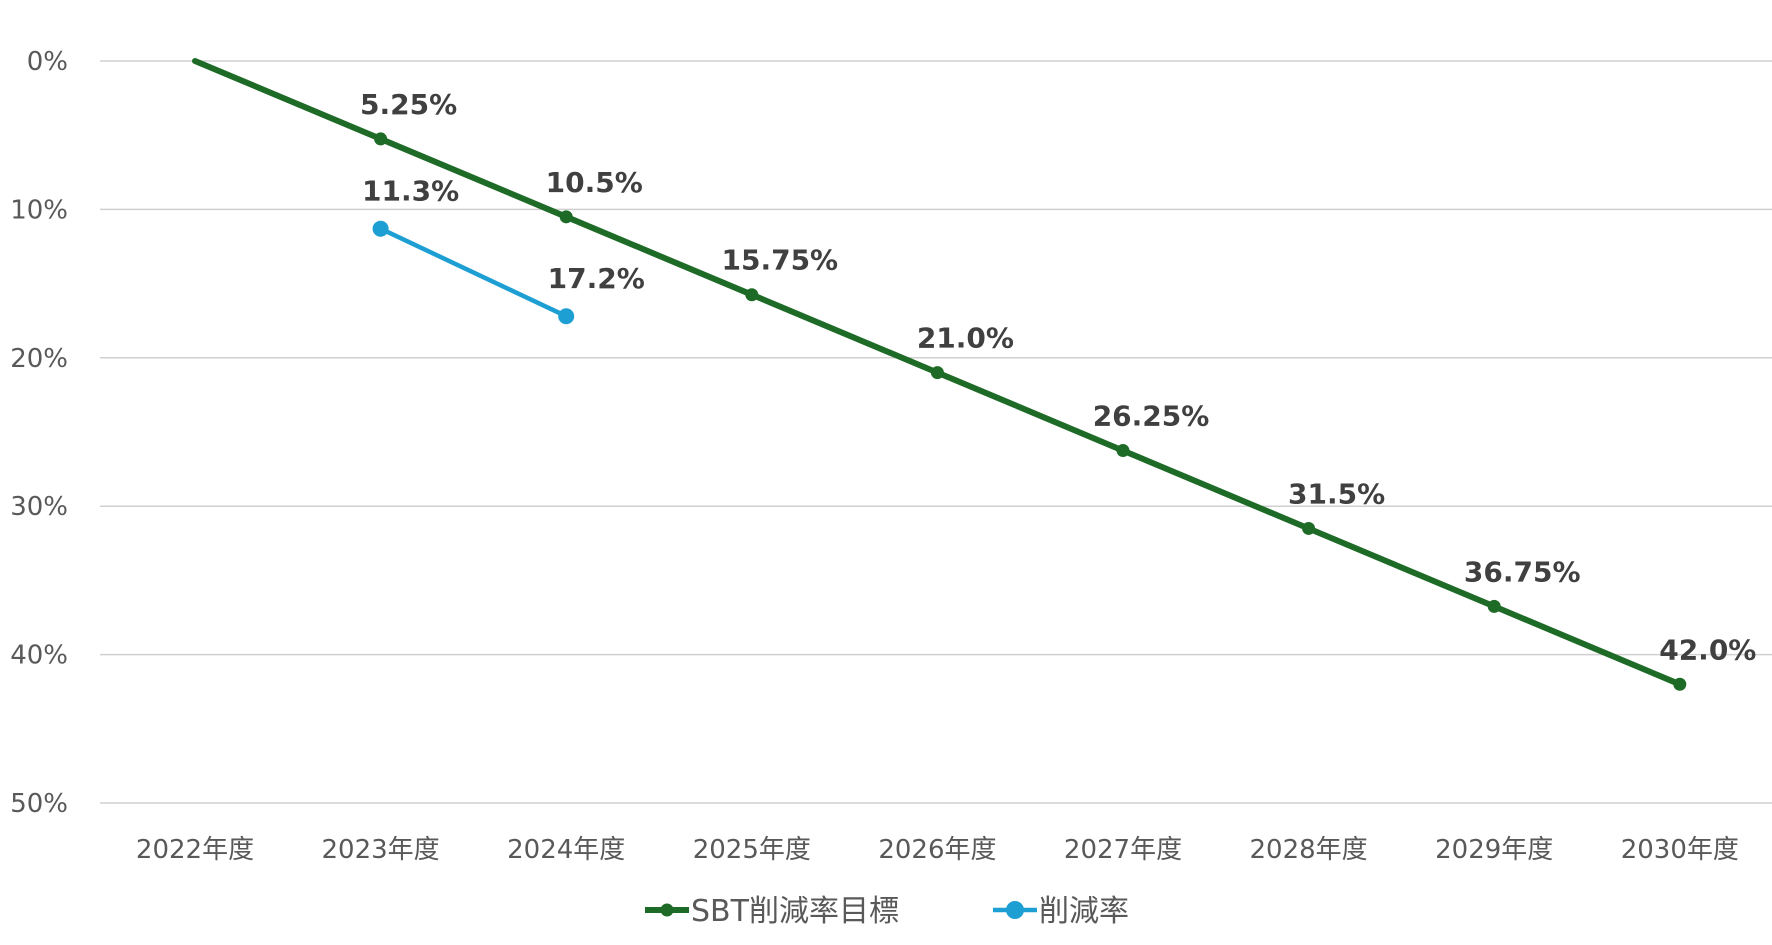  What do you see at coordinates (1707, 649) in the screenshot?
I see `data-label: 42.0%` at bounding box center [1707, 649].